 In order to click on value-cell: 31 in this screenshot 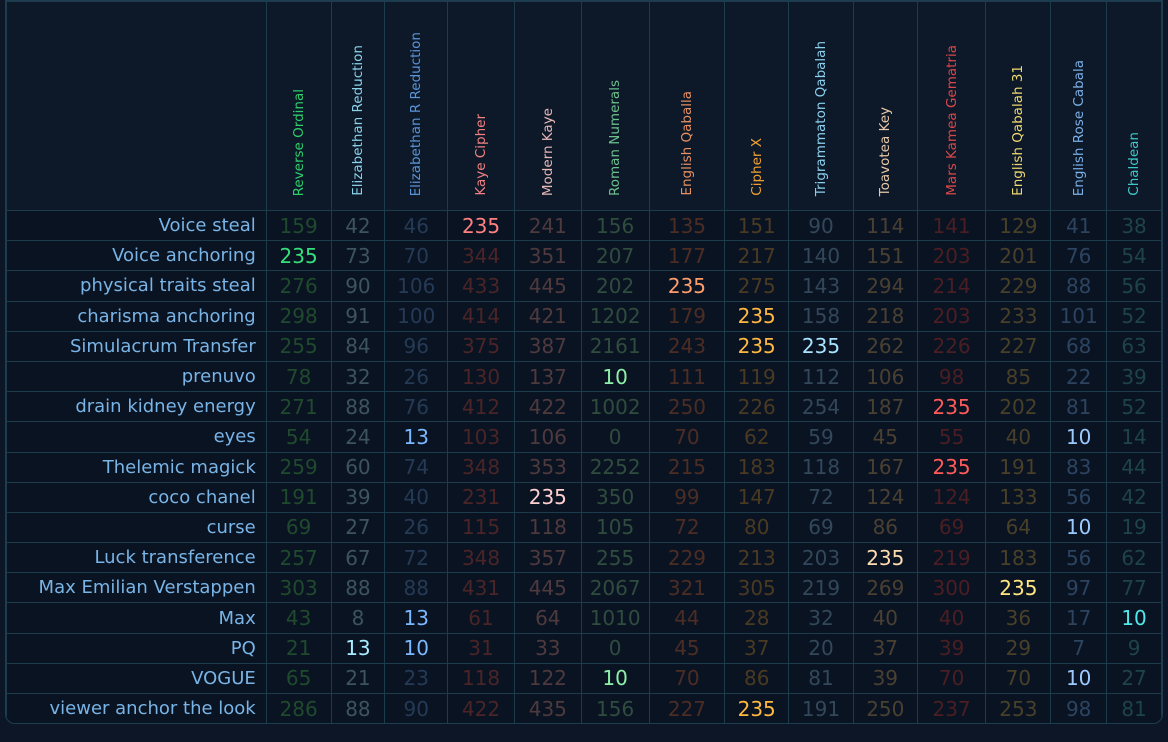, I will do `click(481, 648)`.